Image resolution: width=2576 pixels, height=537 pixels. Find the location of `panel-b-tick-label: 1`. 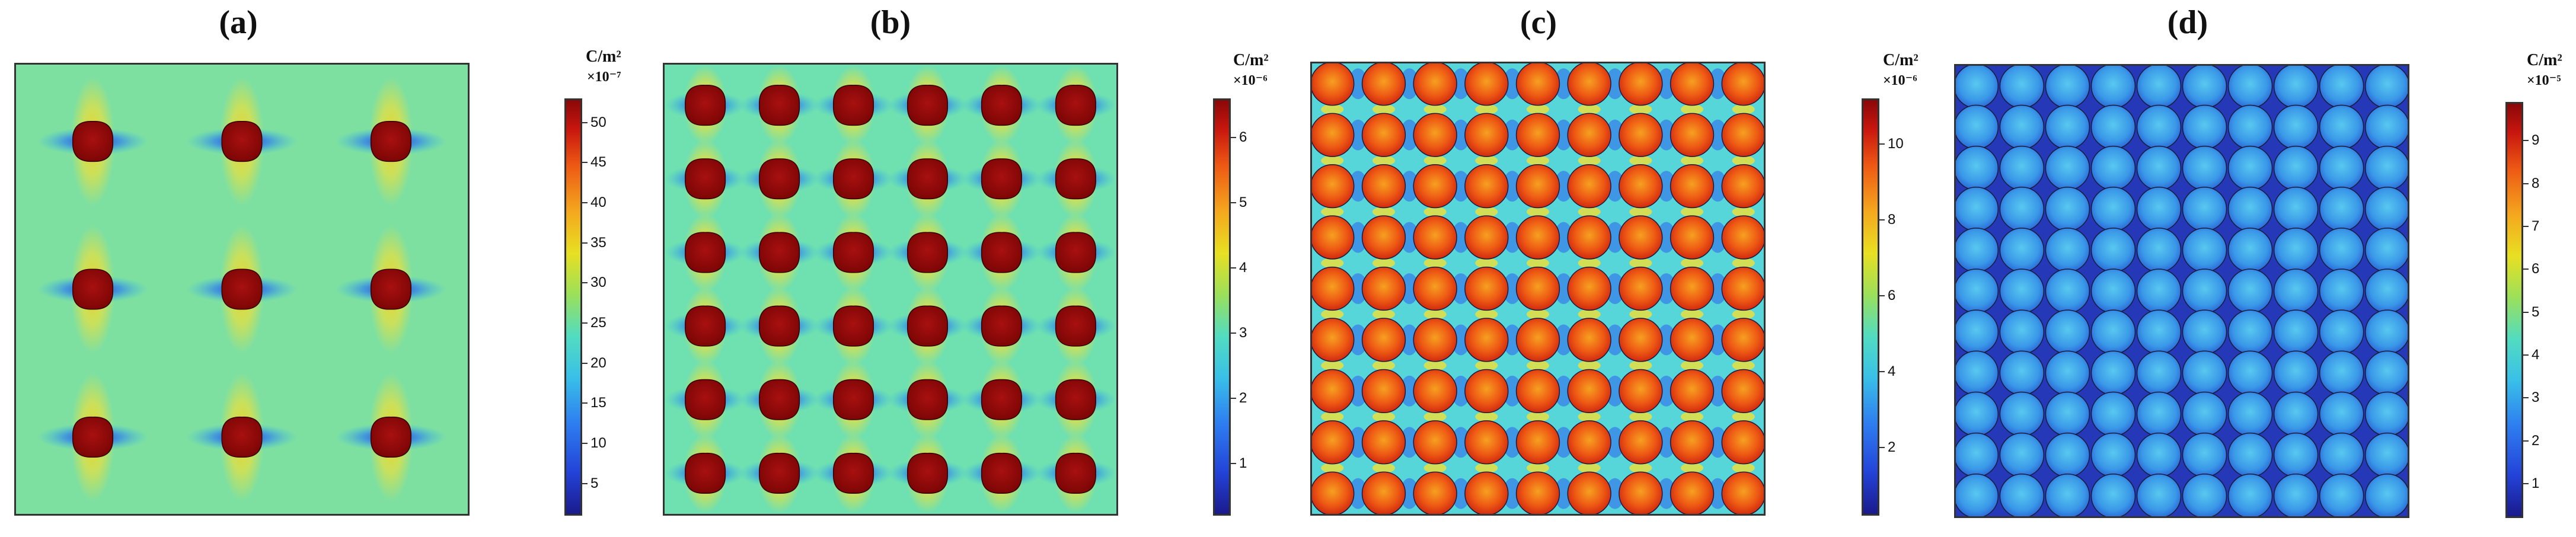

panel-b-tick-label: 1 is located at coordinates (1243, 463).